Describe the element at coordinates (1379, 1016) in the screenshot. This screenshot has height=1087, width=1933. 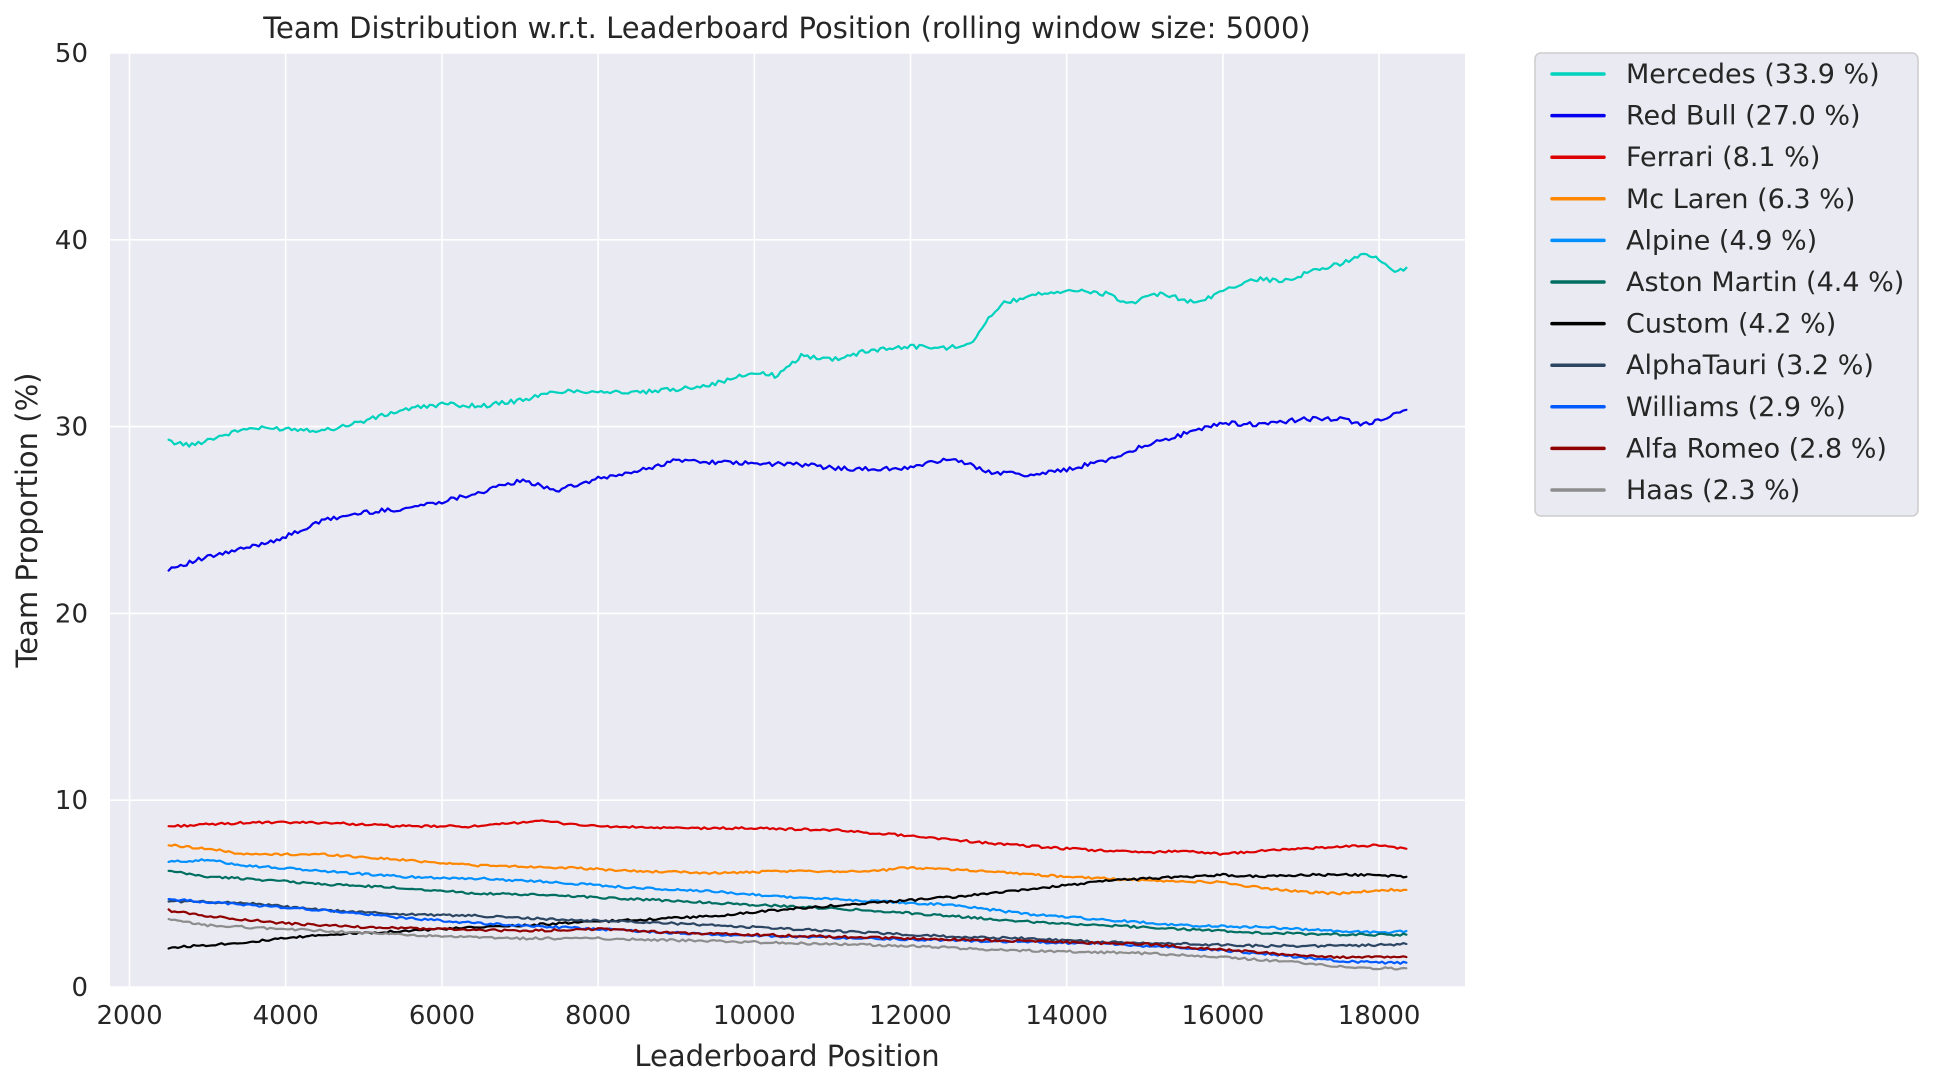
I see `x-tick-label: 18000` at that location.